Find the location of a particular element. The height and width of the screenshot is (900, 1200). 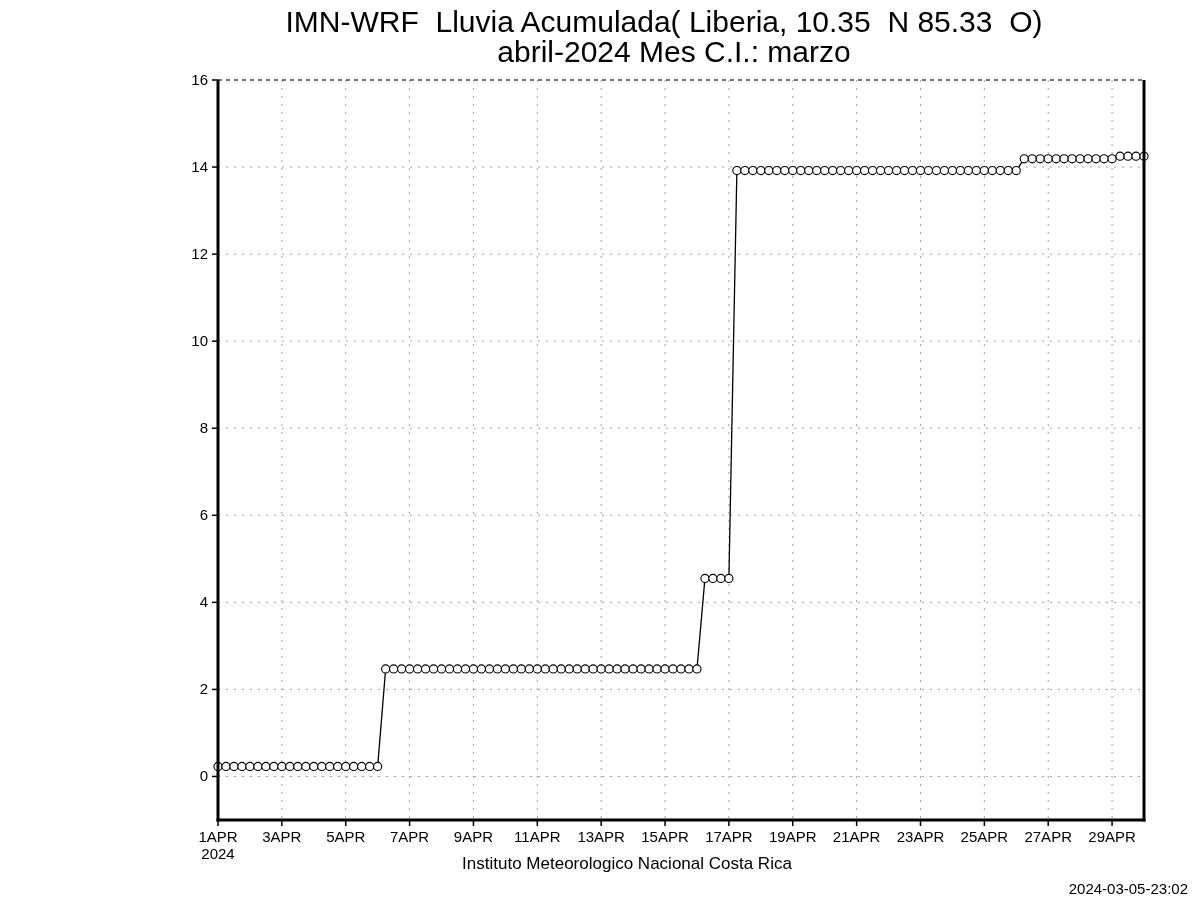

y-tick-label: 14 is located at coordinates (199, 167).